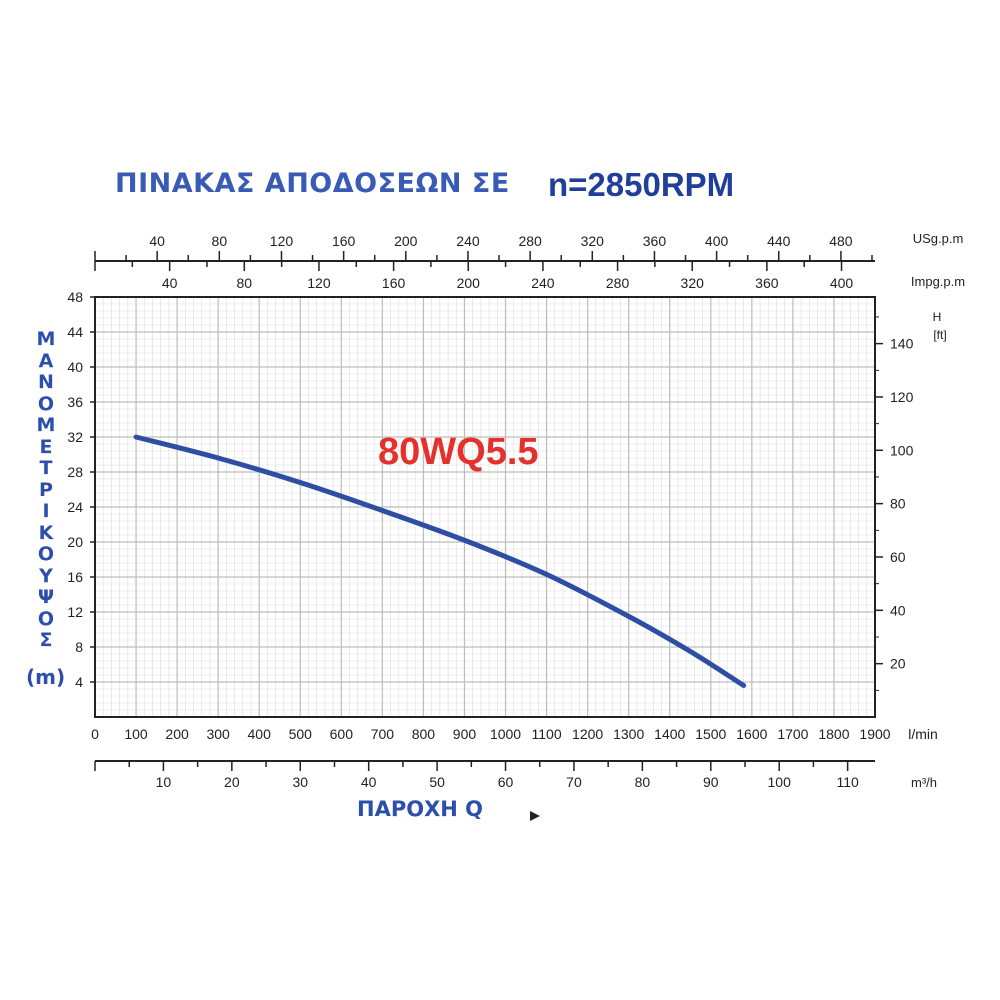 The width and height of the screenshot is (1000, 1000). I want to click on y-axis-label-letter: Ν, so click(46, 382).